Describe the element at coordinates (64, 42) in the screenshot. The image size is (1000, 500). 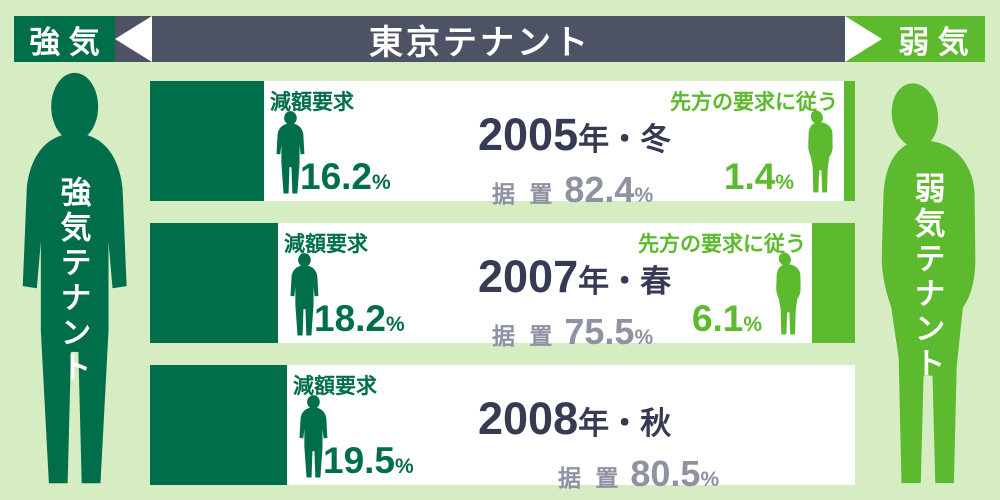
I see `header-bull-label: 強 気` at that location.